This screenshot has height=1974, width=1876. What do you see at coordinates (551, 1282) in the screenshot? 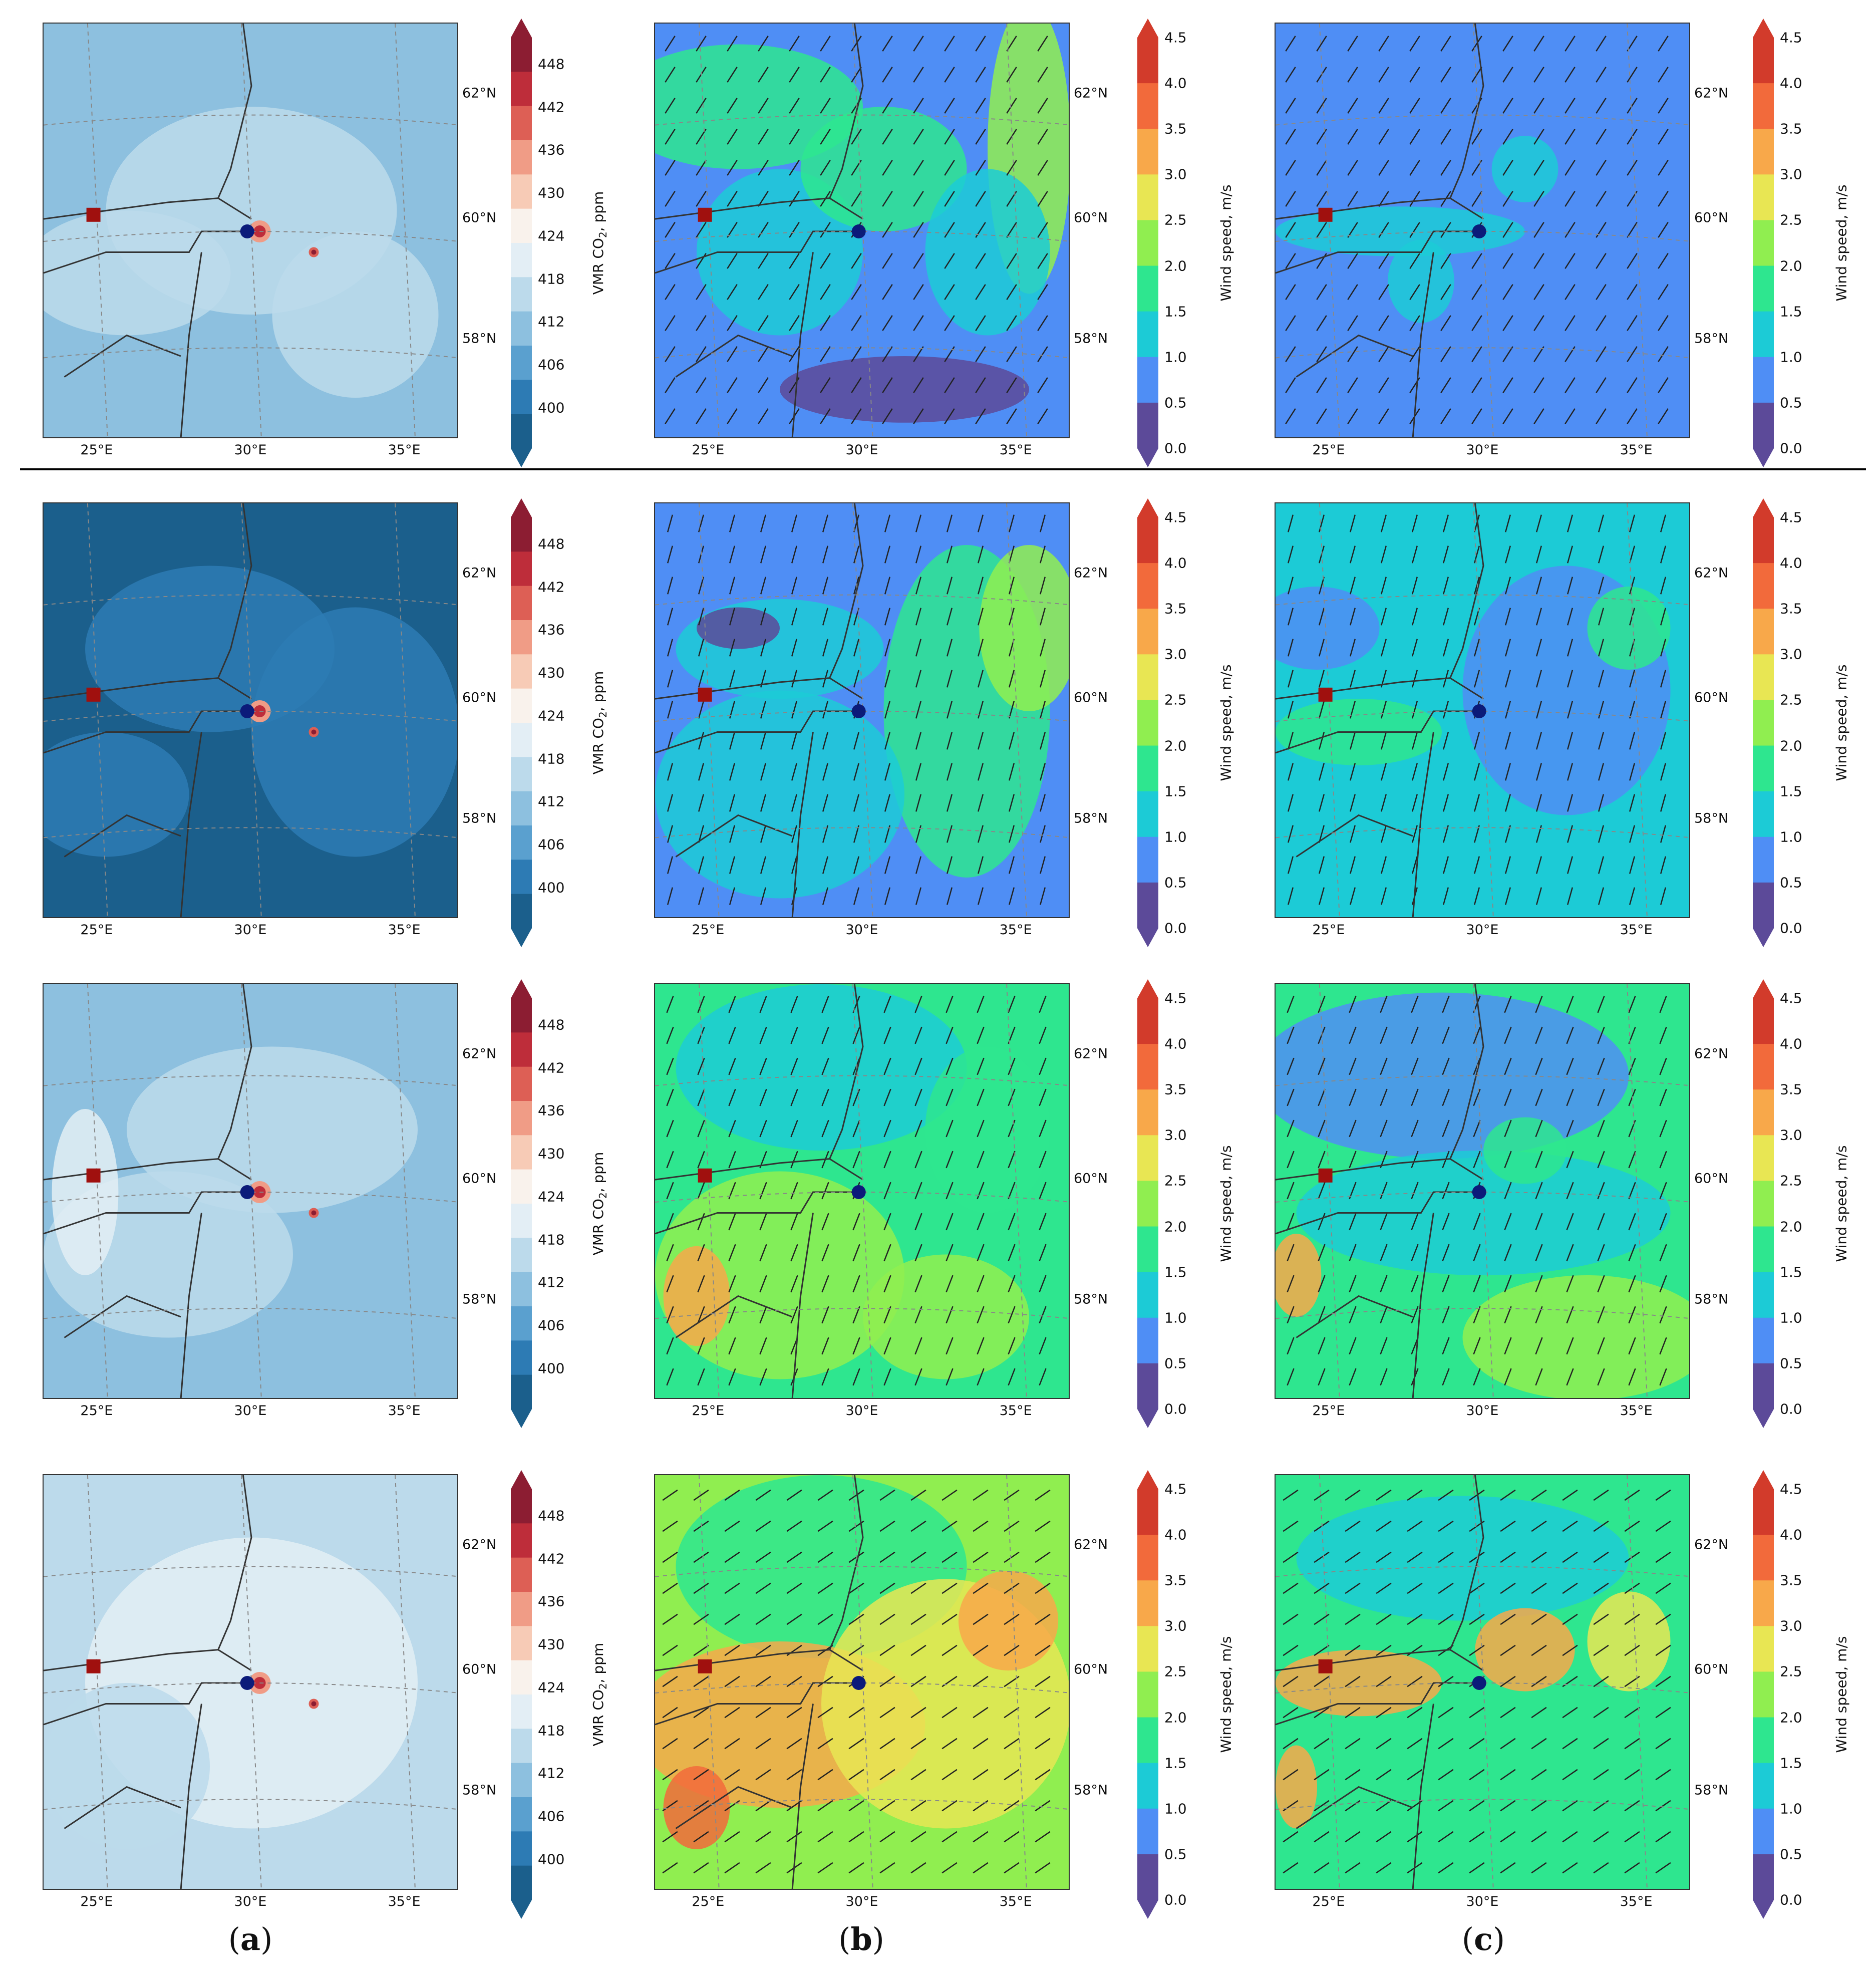
I see `colorbar-tick-label: 412` at bounding box center [551, 1282].